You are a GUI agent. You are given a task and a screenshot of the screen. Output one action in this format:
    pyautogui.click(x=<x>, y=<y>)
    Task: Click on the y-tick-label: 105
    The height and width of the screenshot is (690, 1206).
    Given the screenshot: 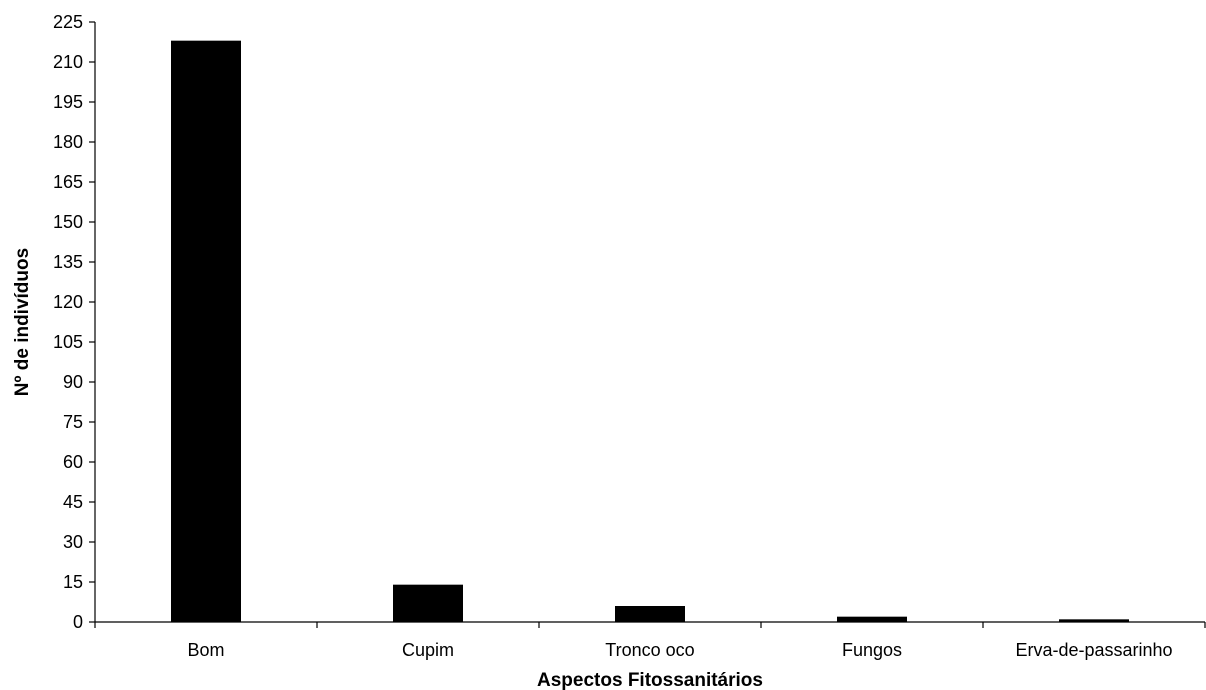 What is the action you would take?
    pyautogui.click(x=68, y=342)
    